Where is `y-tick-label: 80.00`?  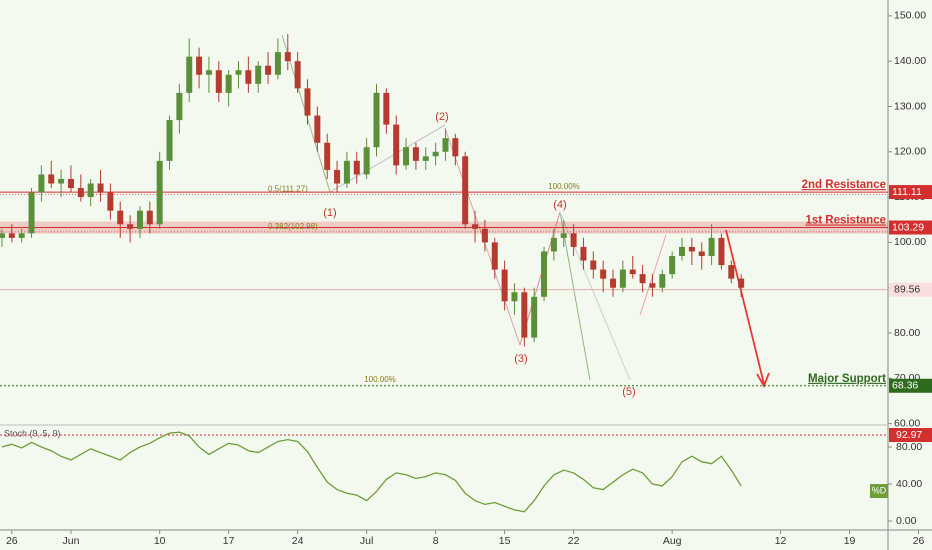 y-tick-label: 80.00 is located at coordinates (909, 447).